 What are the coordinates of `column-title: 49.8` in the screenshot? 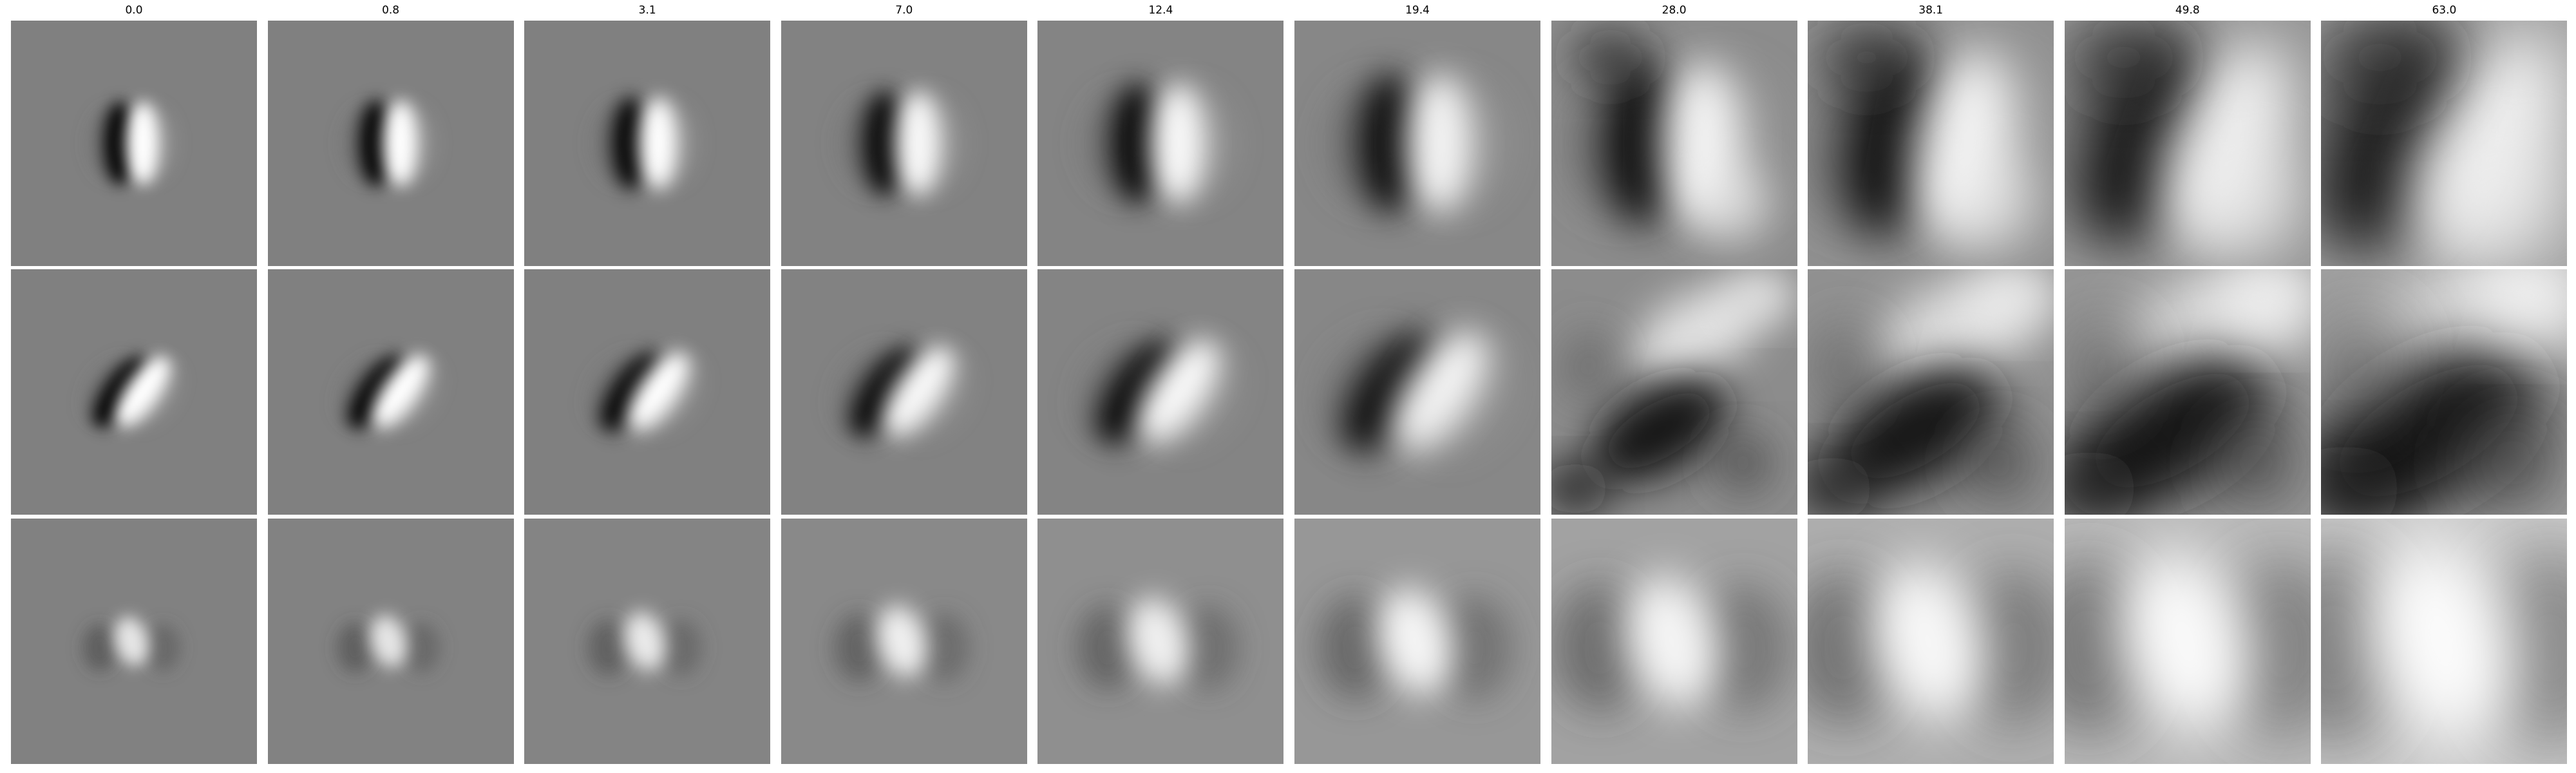 It's located at (2187, 10).